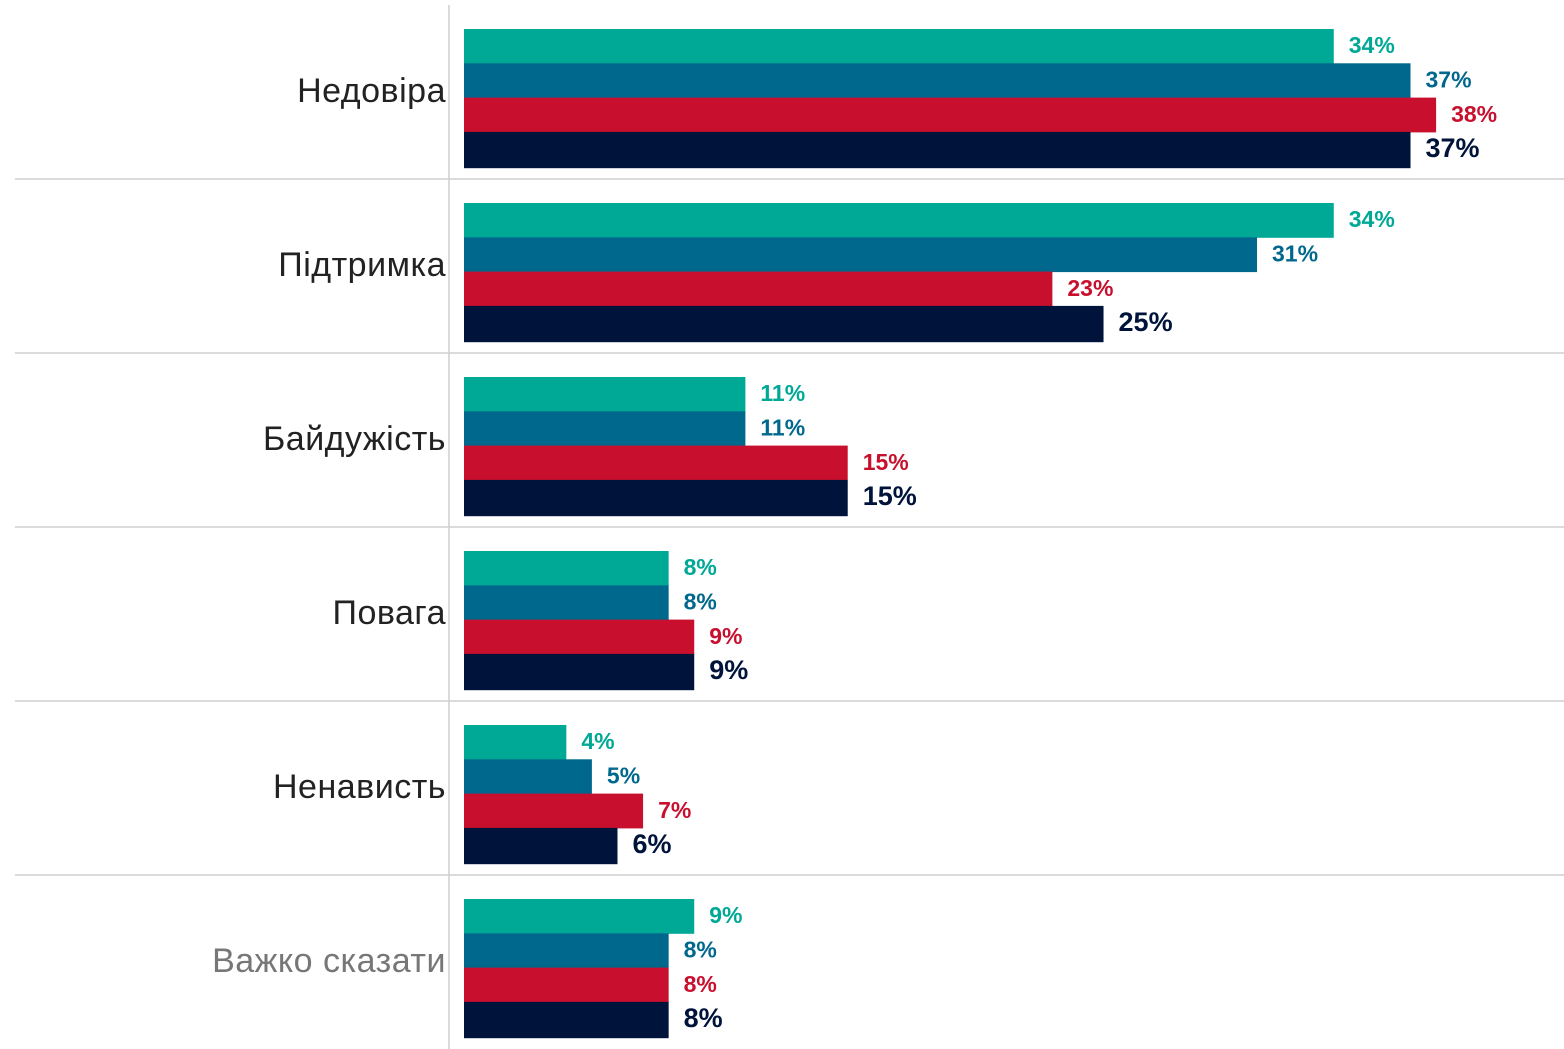  What do you see at coordinates (1474, 114) in the screenshot?
I see `value-label: 38%` at bounding box center [1474, 114].